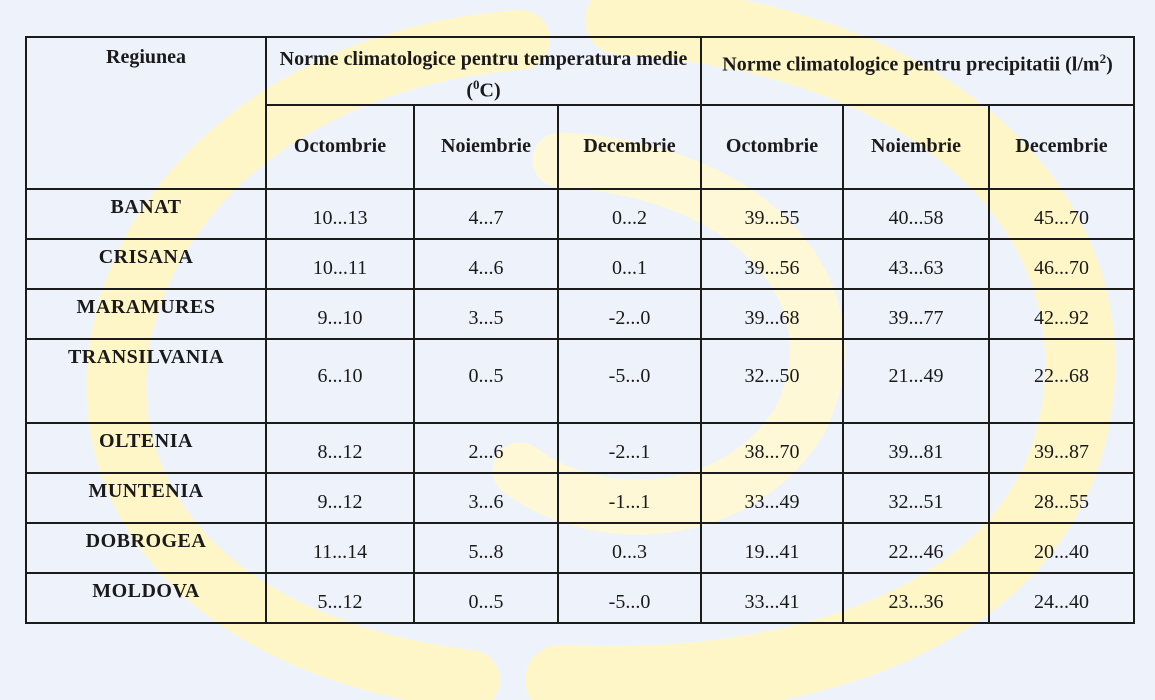 The height and width of the screenshot is (700, 1155). I want to click on header-temperature-sup: 0, so click(476, 84).